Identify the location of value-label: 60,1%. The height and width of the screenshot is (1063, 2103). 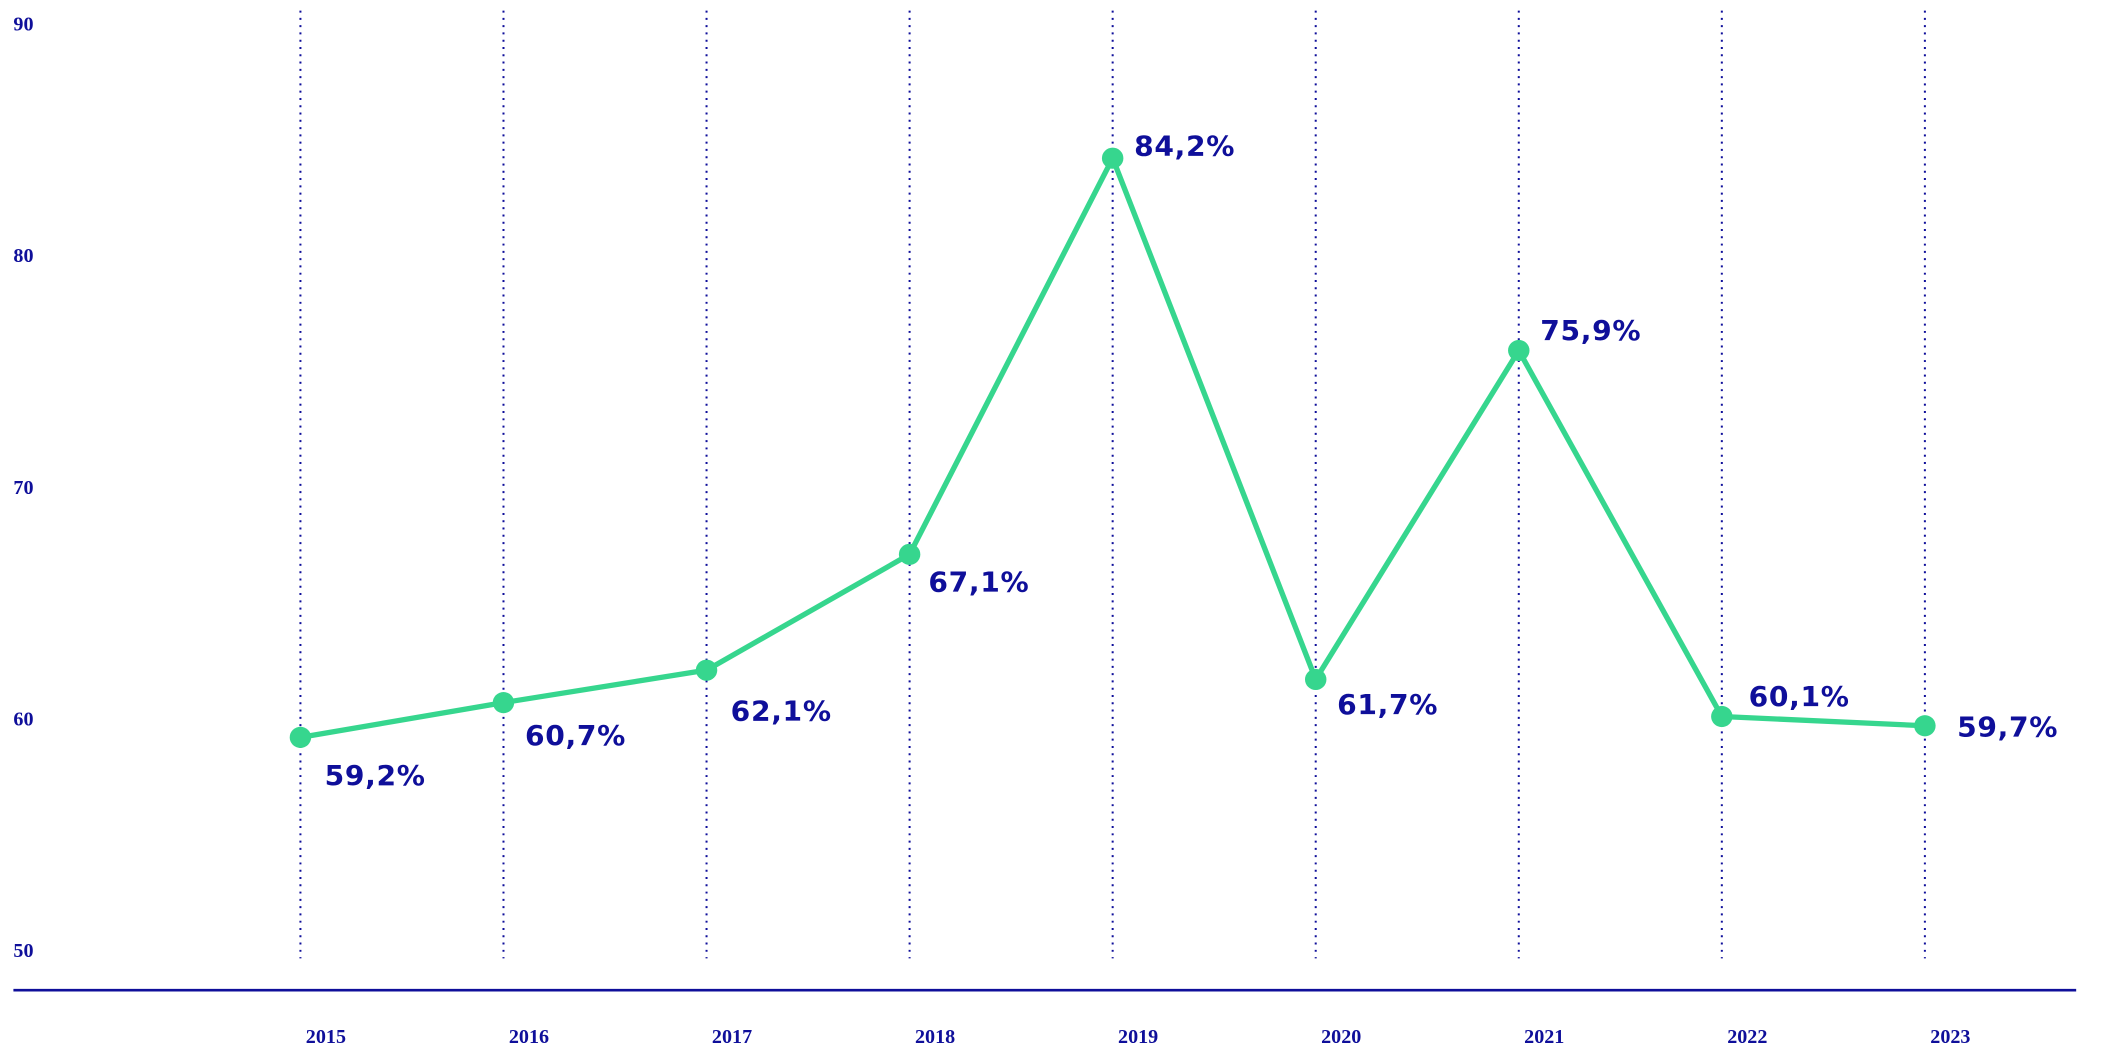
(1799, 696).